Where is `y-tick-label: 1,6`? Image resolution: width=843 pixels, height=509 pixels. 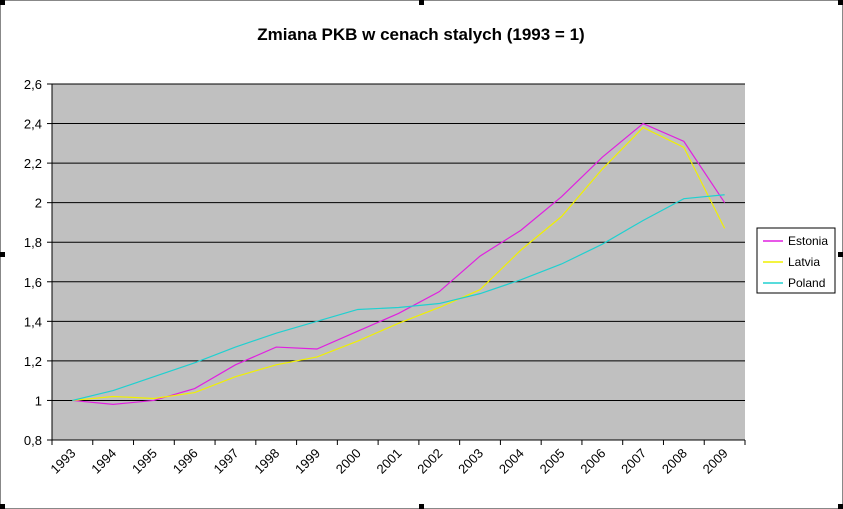 y-tick-label: 1,6 is located at coordinates (33, 282).